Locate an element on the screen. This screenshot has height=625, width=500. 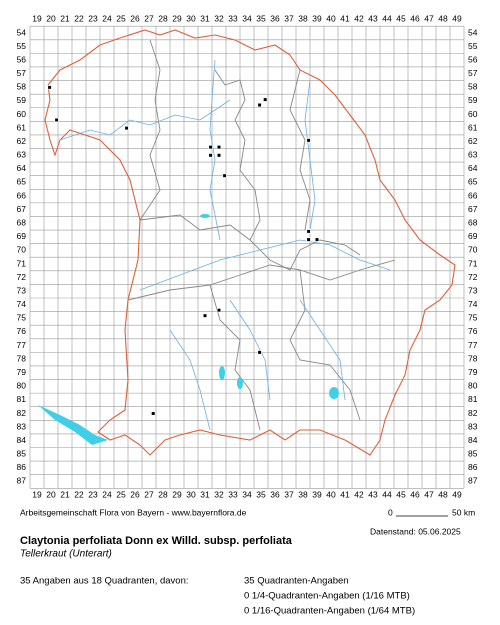
column-label: 34 is located at coordinates (247, 495).